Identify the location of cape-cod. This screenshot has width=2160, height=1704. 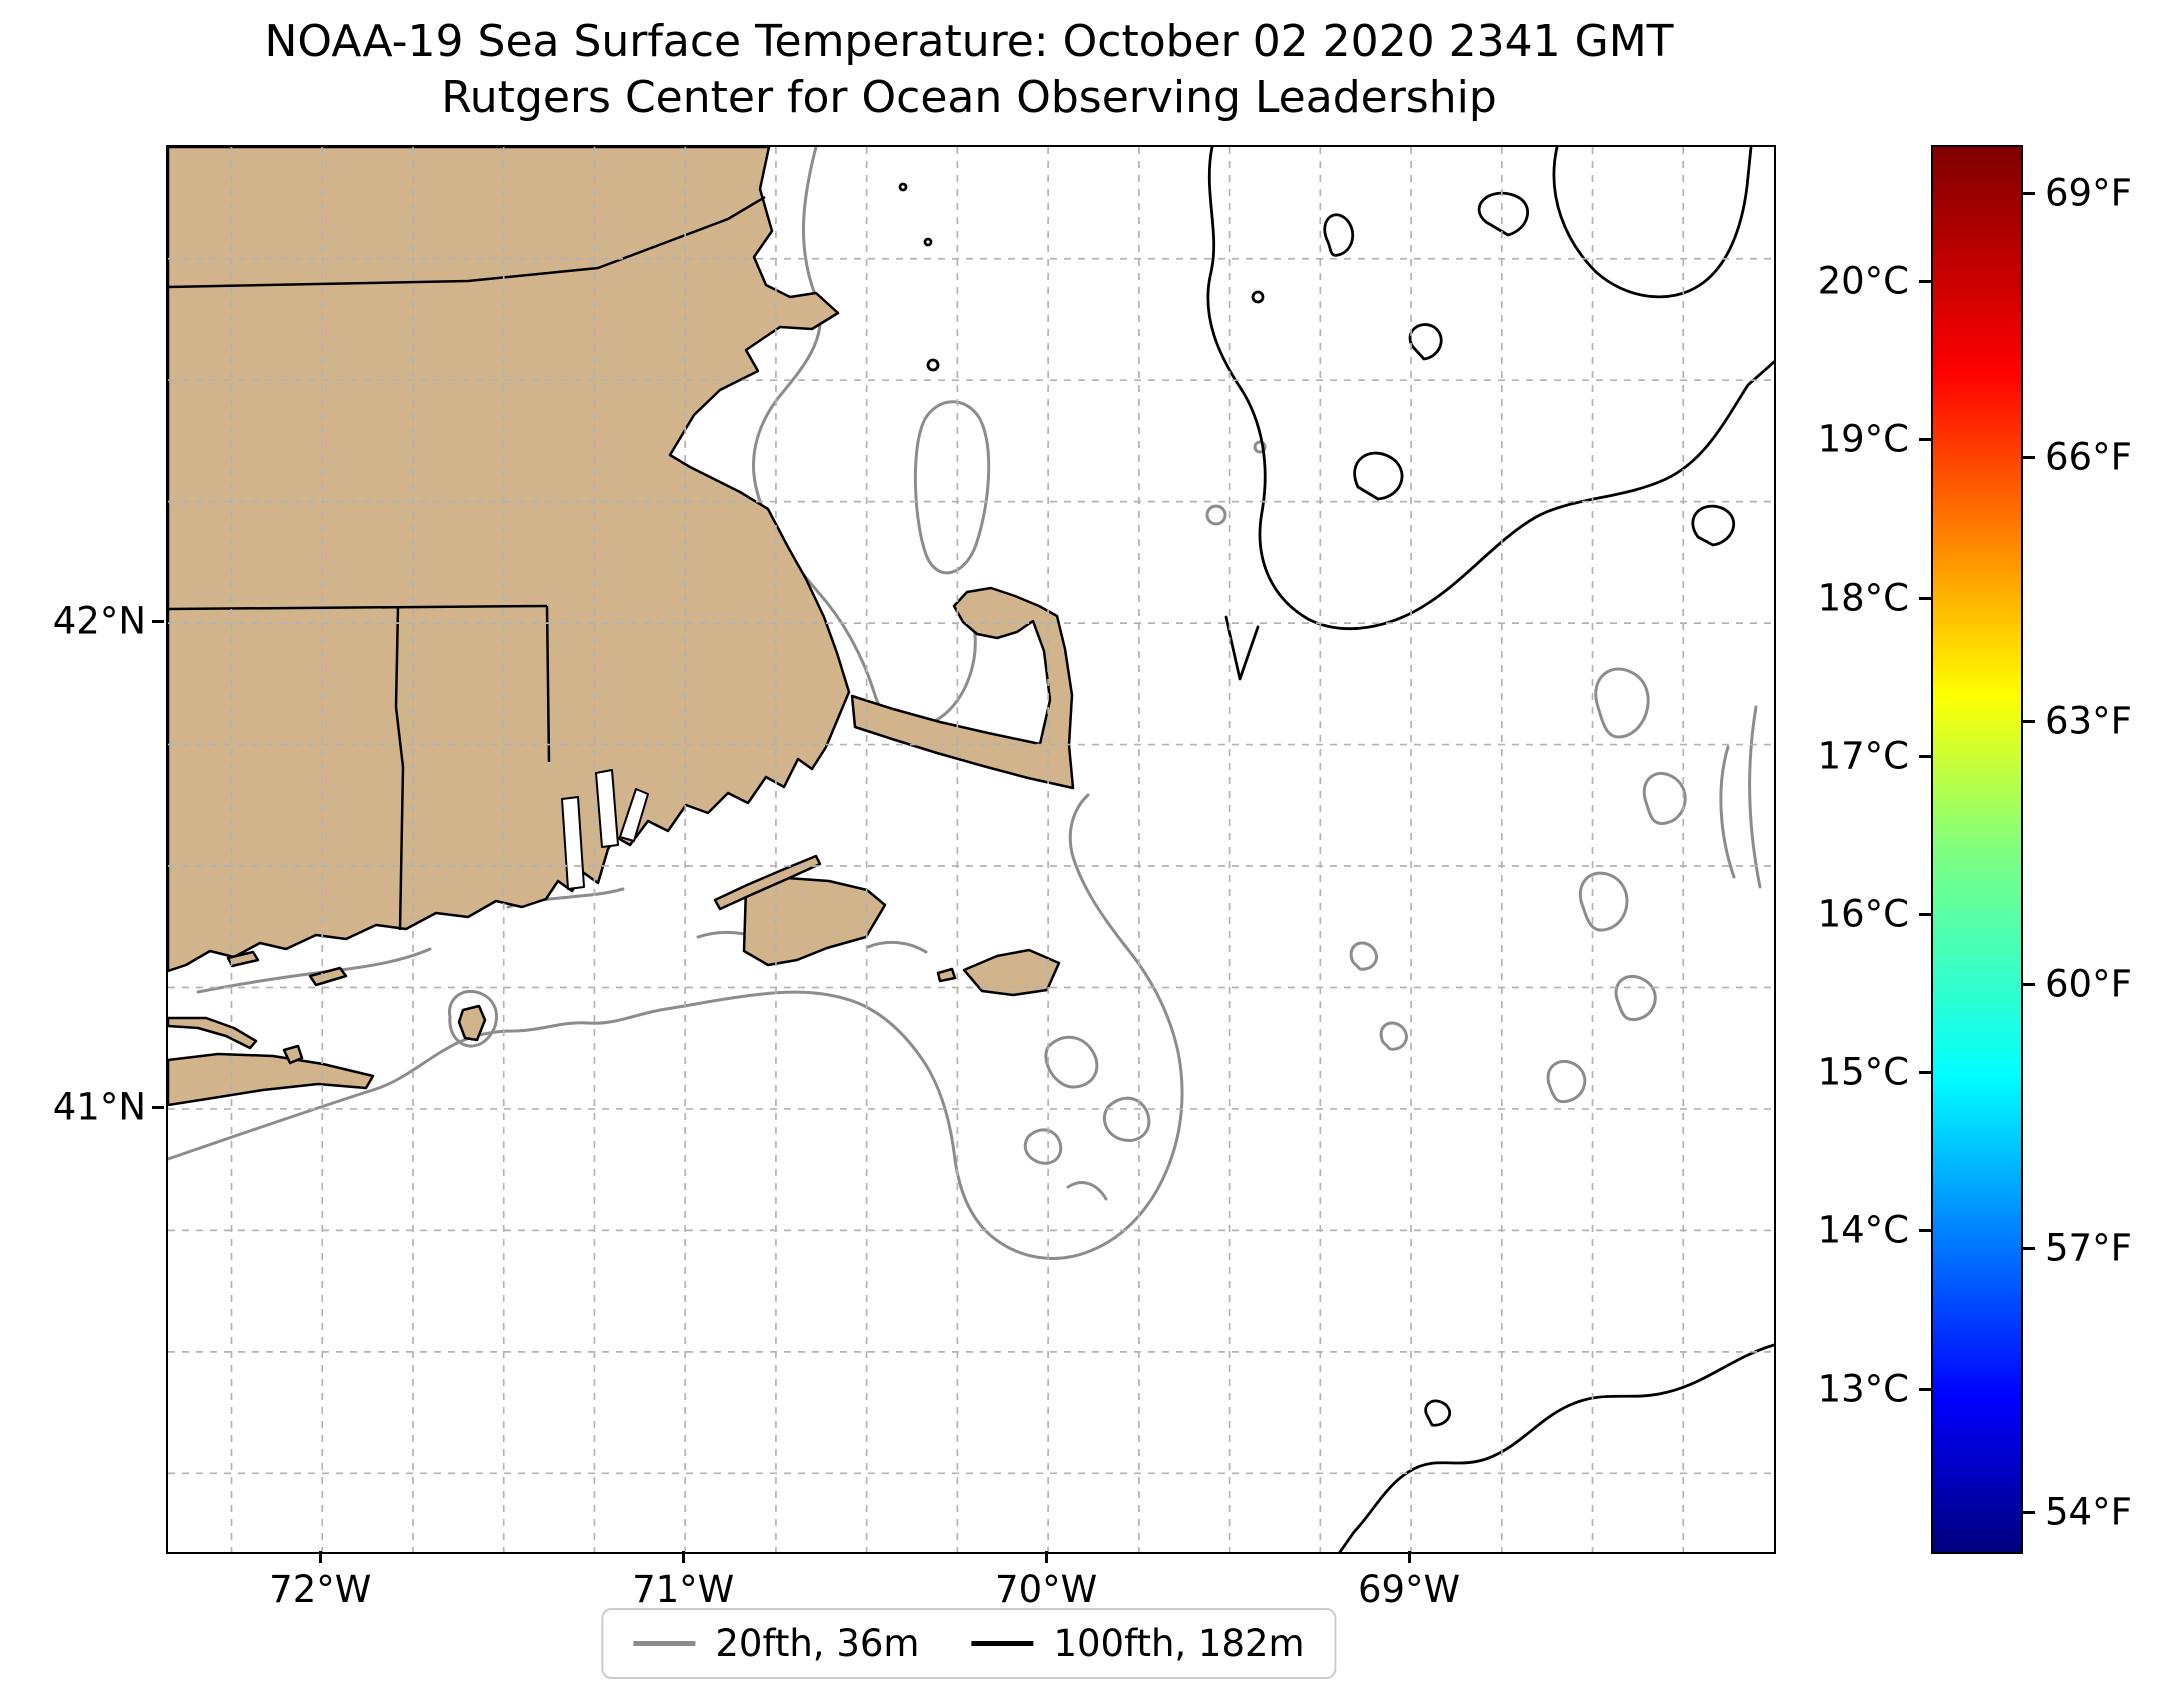
(962, 688).